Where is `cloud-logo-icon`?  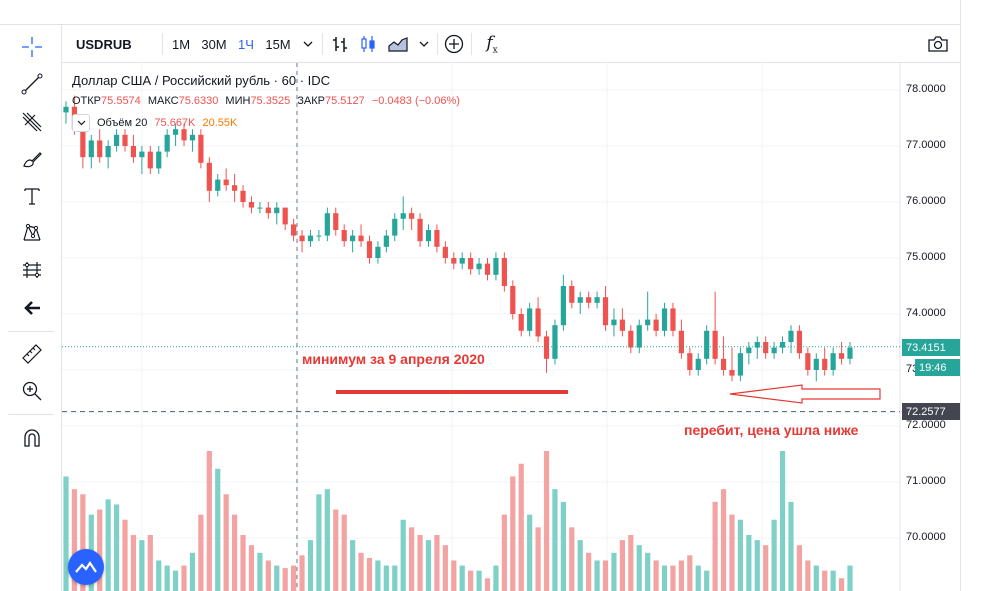
cloud-logo-icon is located at coordinates (86, 567).